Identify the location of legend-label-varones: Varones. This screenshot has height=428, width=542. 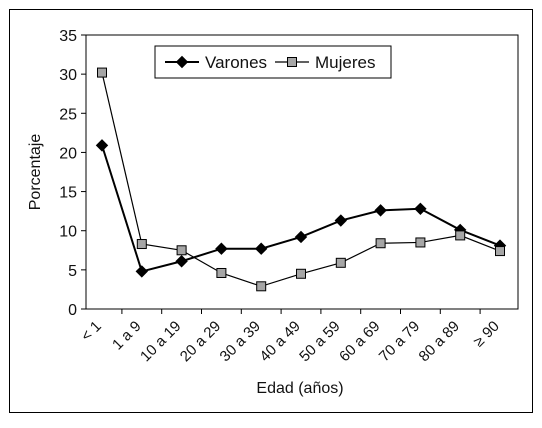
(236, 62).